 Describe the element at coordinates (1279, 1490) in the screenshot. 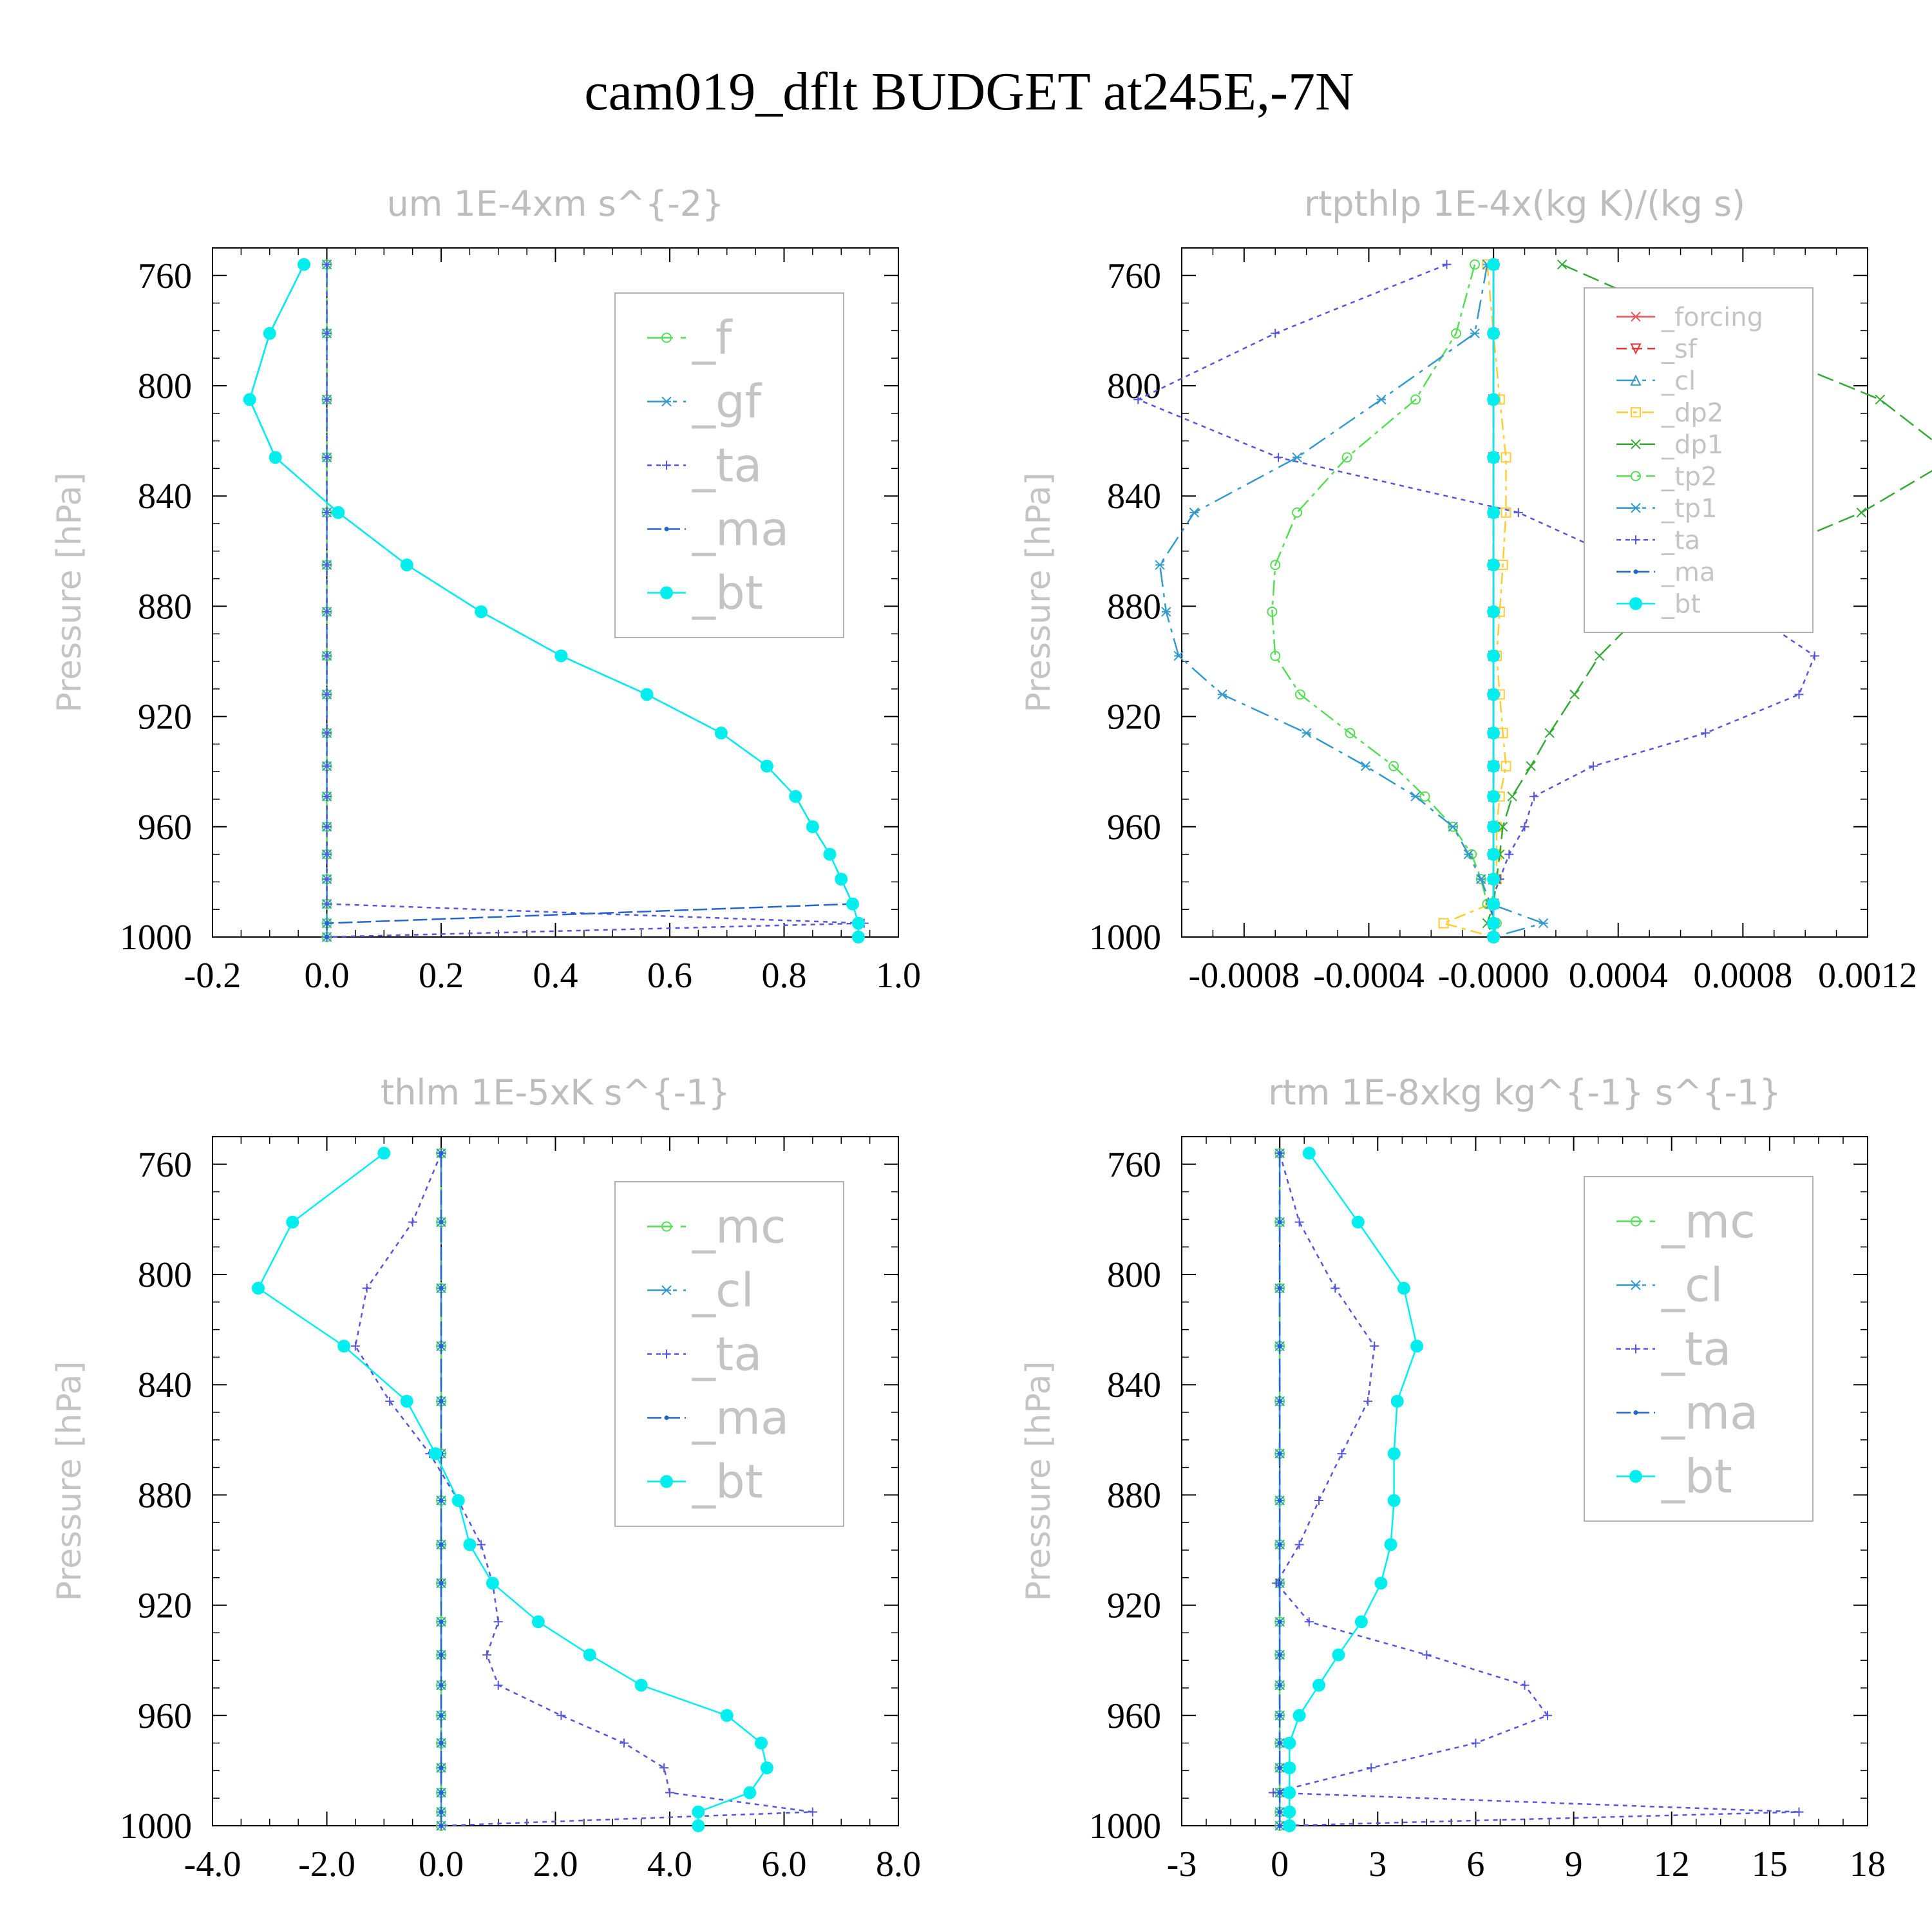

I see `series-ma` at that location.